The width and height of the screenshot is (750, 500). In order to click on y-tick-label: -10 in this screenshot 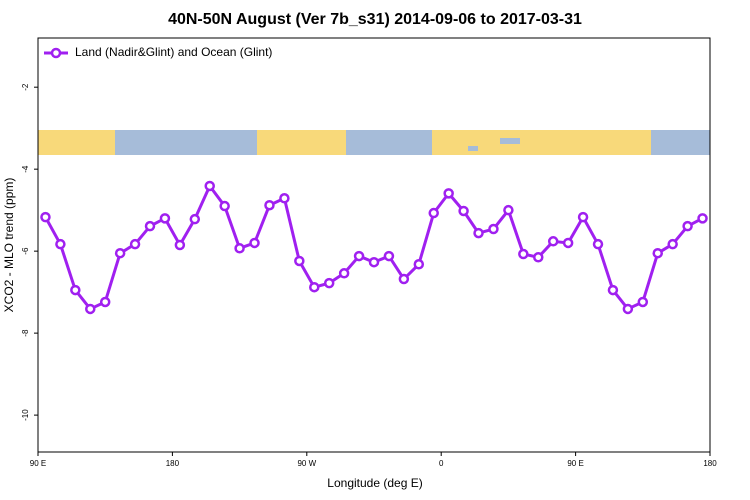, I will do `click(25, 415)`.